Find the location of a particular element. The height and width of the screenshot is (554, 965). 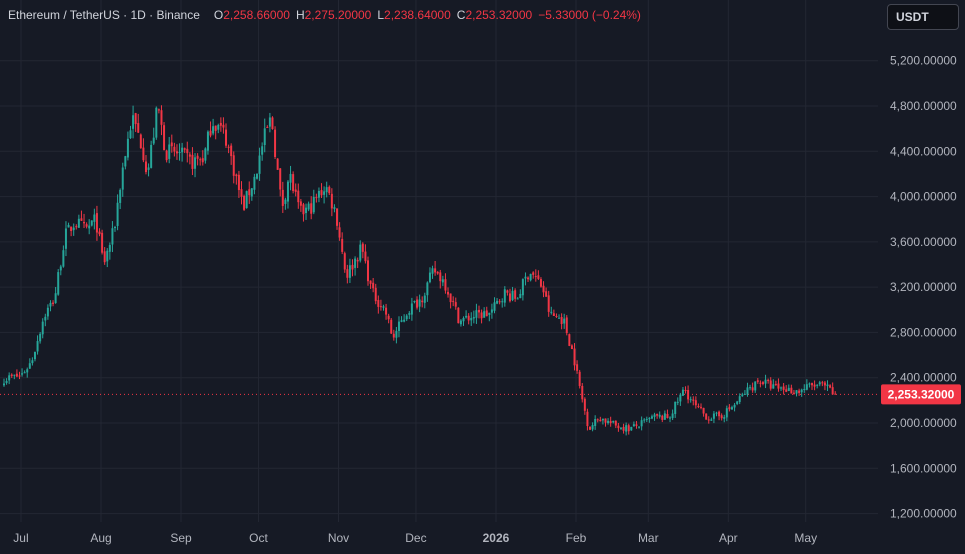

x-tick-label: Jul is located at coordinates (20, 538).